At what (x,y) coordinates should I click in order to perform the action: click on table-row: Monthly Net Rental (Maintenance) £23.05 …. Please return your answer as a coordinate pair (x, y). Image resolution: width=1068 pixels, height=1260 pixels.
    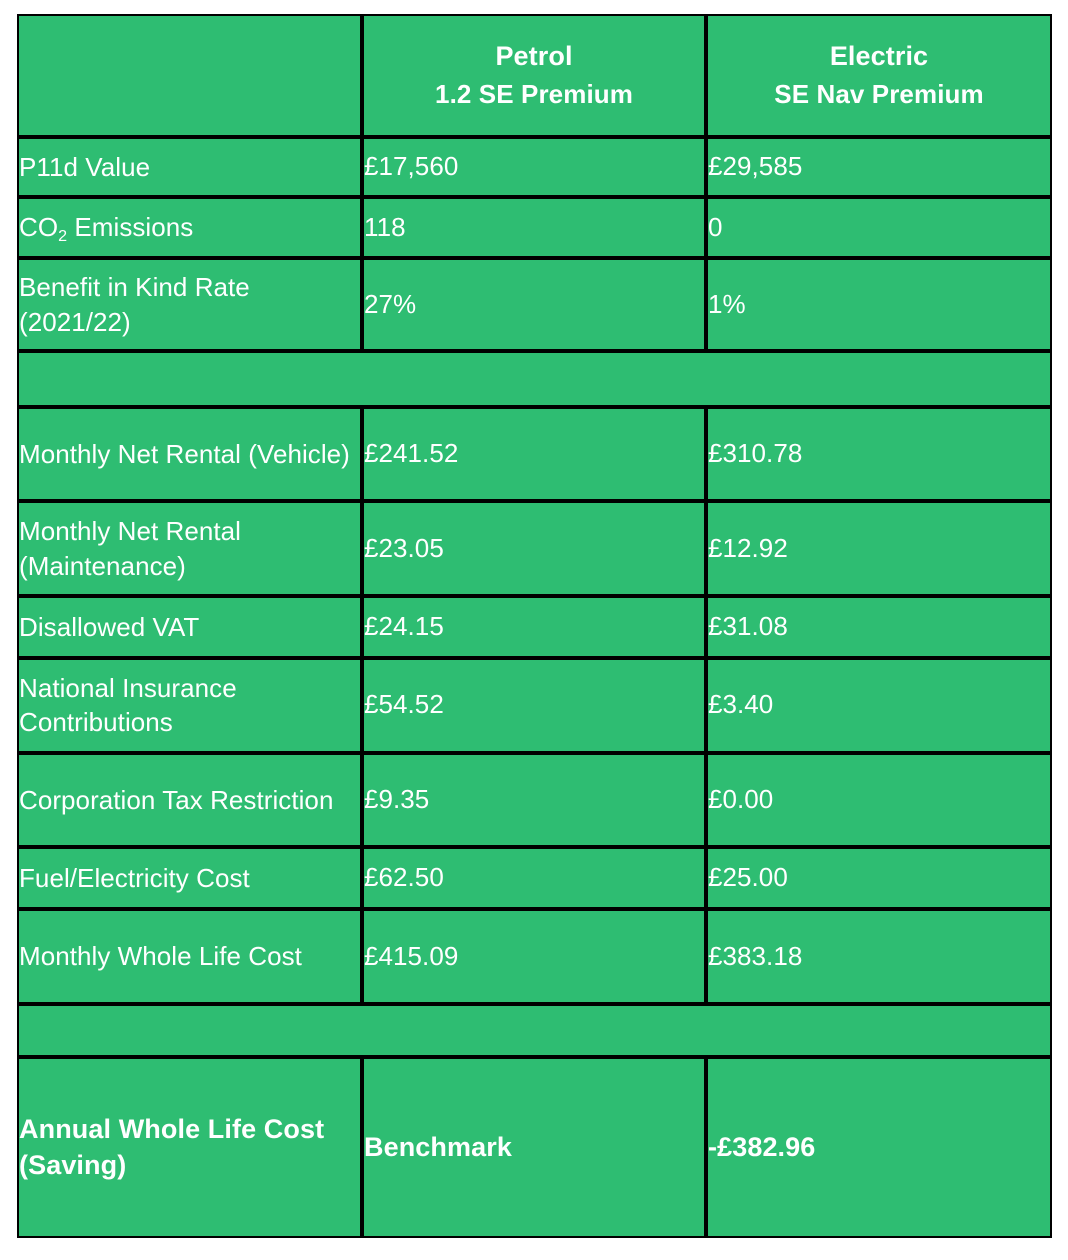
    Looking at the image, I should click on (534, 549).